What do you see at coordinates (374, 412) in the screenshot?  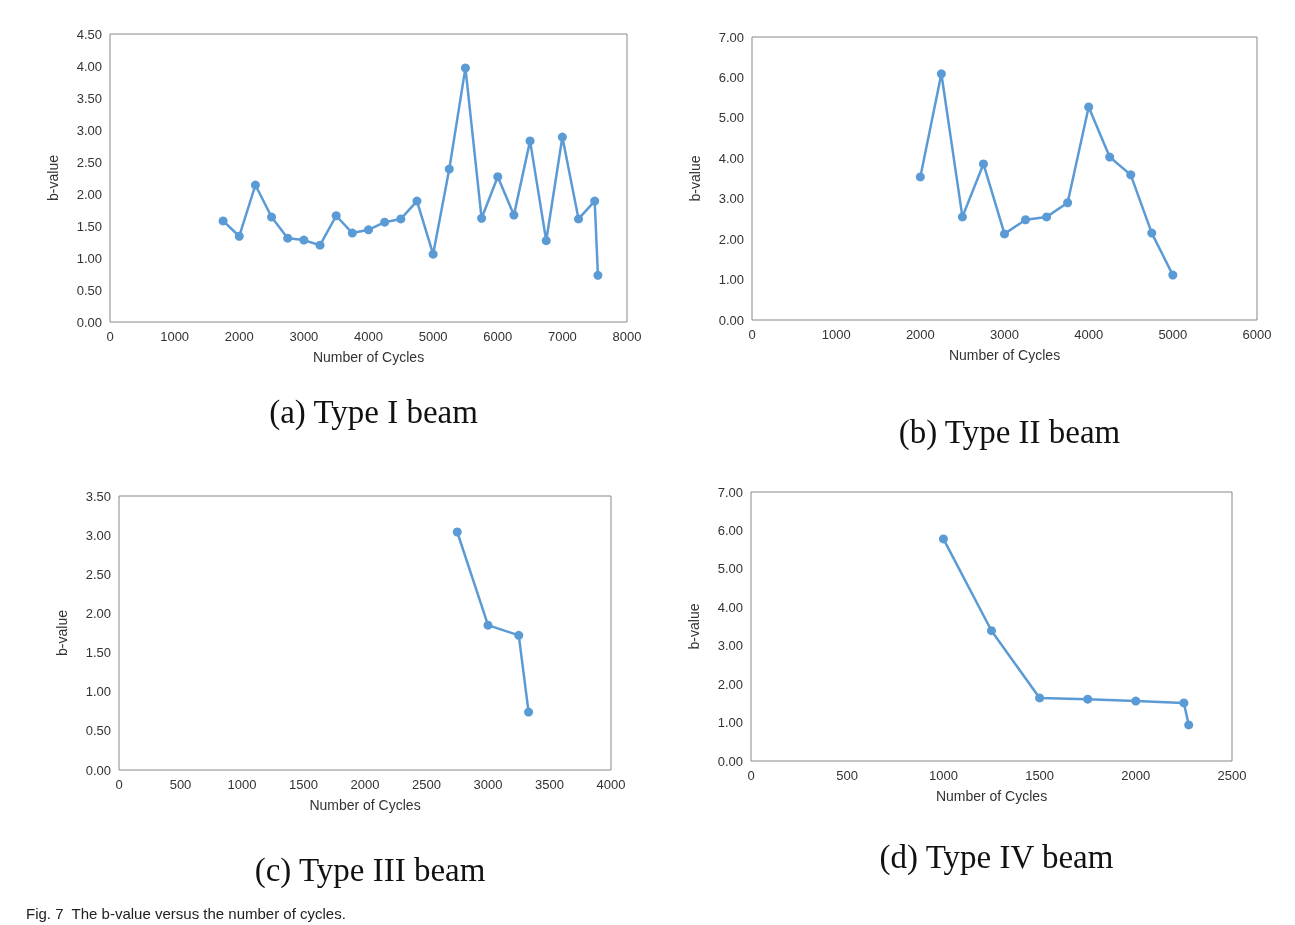 I see `text: (a) Type I beam` at bounding box center [374, 412].